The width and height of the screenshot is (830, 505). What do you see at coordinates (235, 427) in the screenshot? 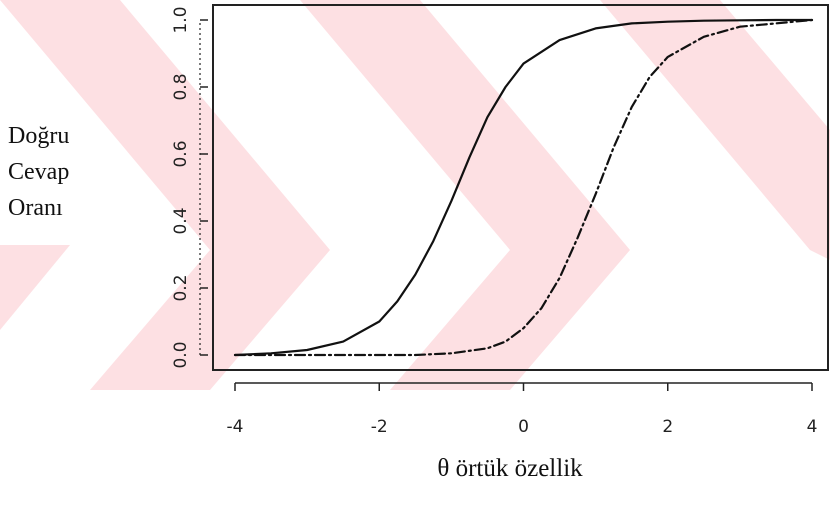
I see `x-tick-label: -4` at bounding box center [235, 427].